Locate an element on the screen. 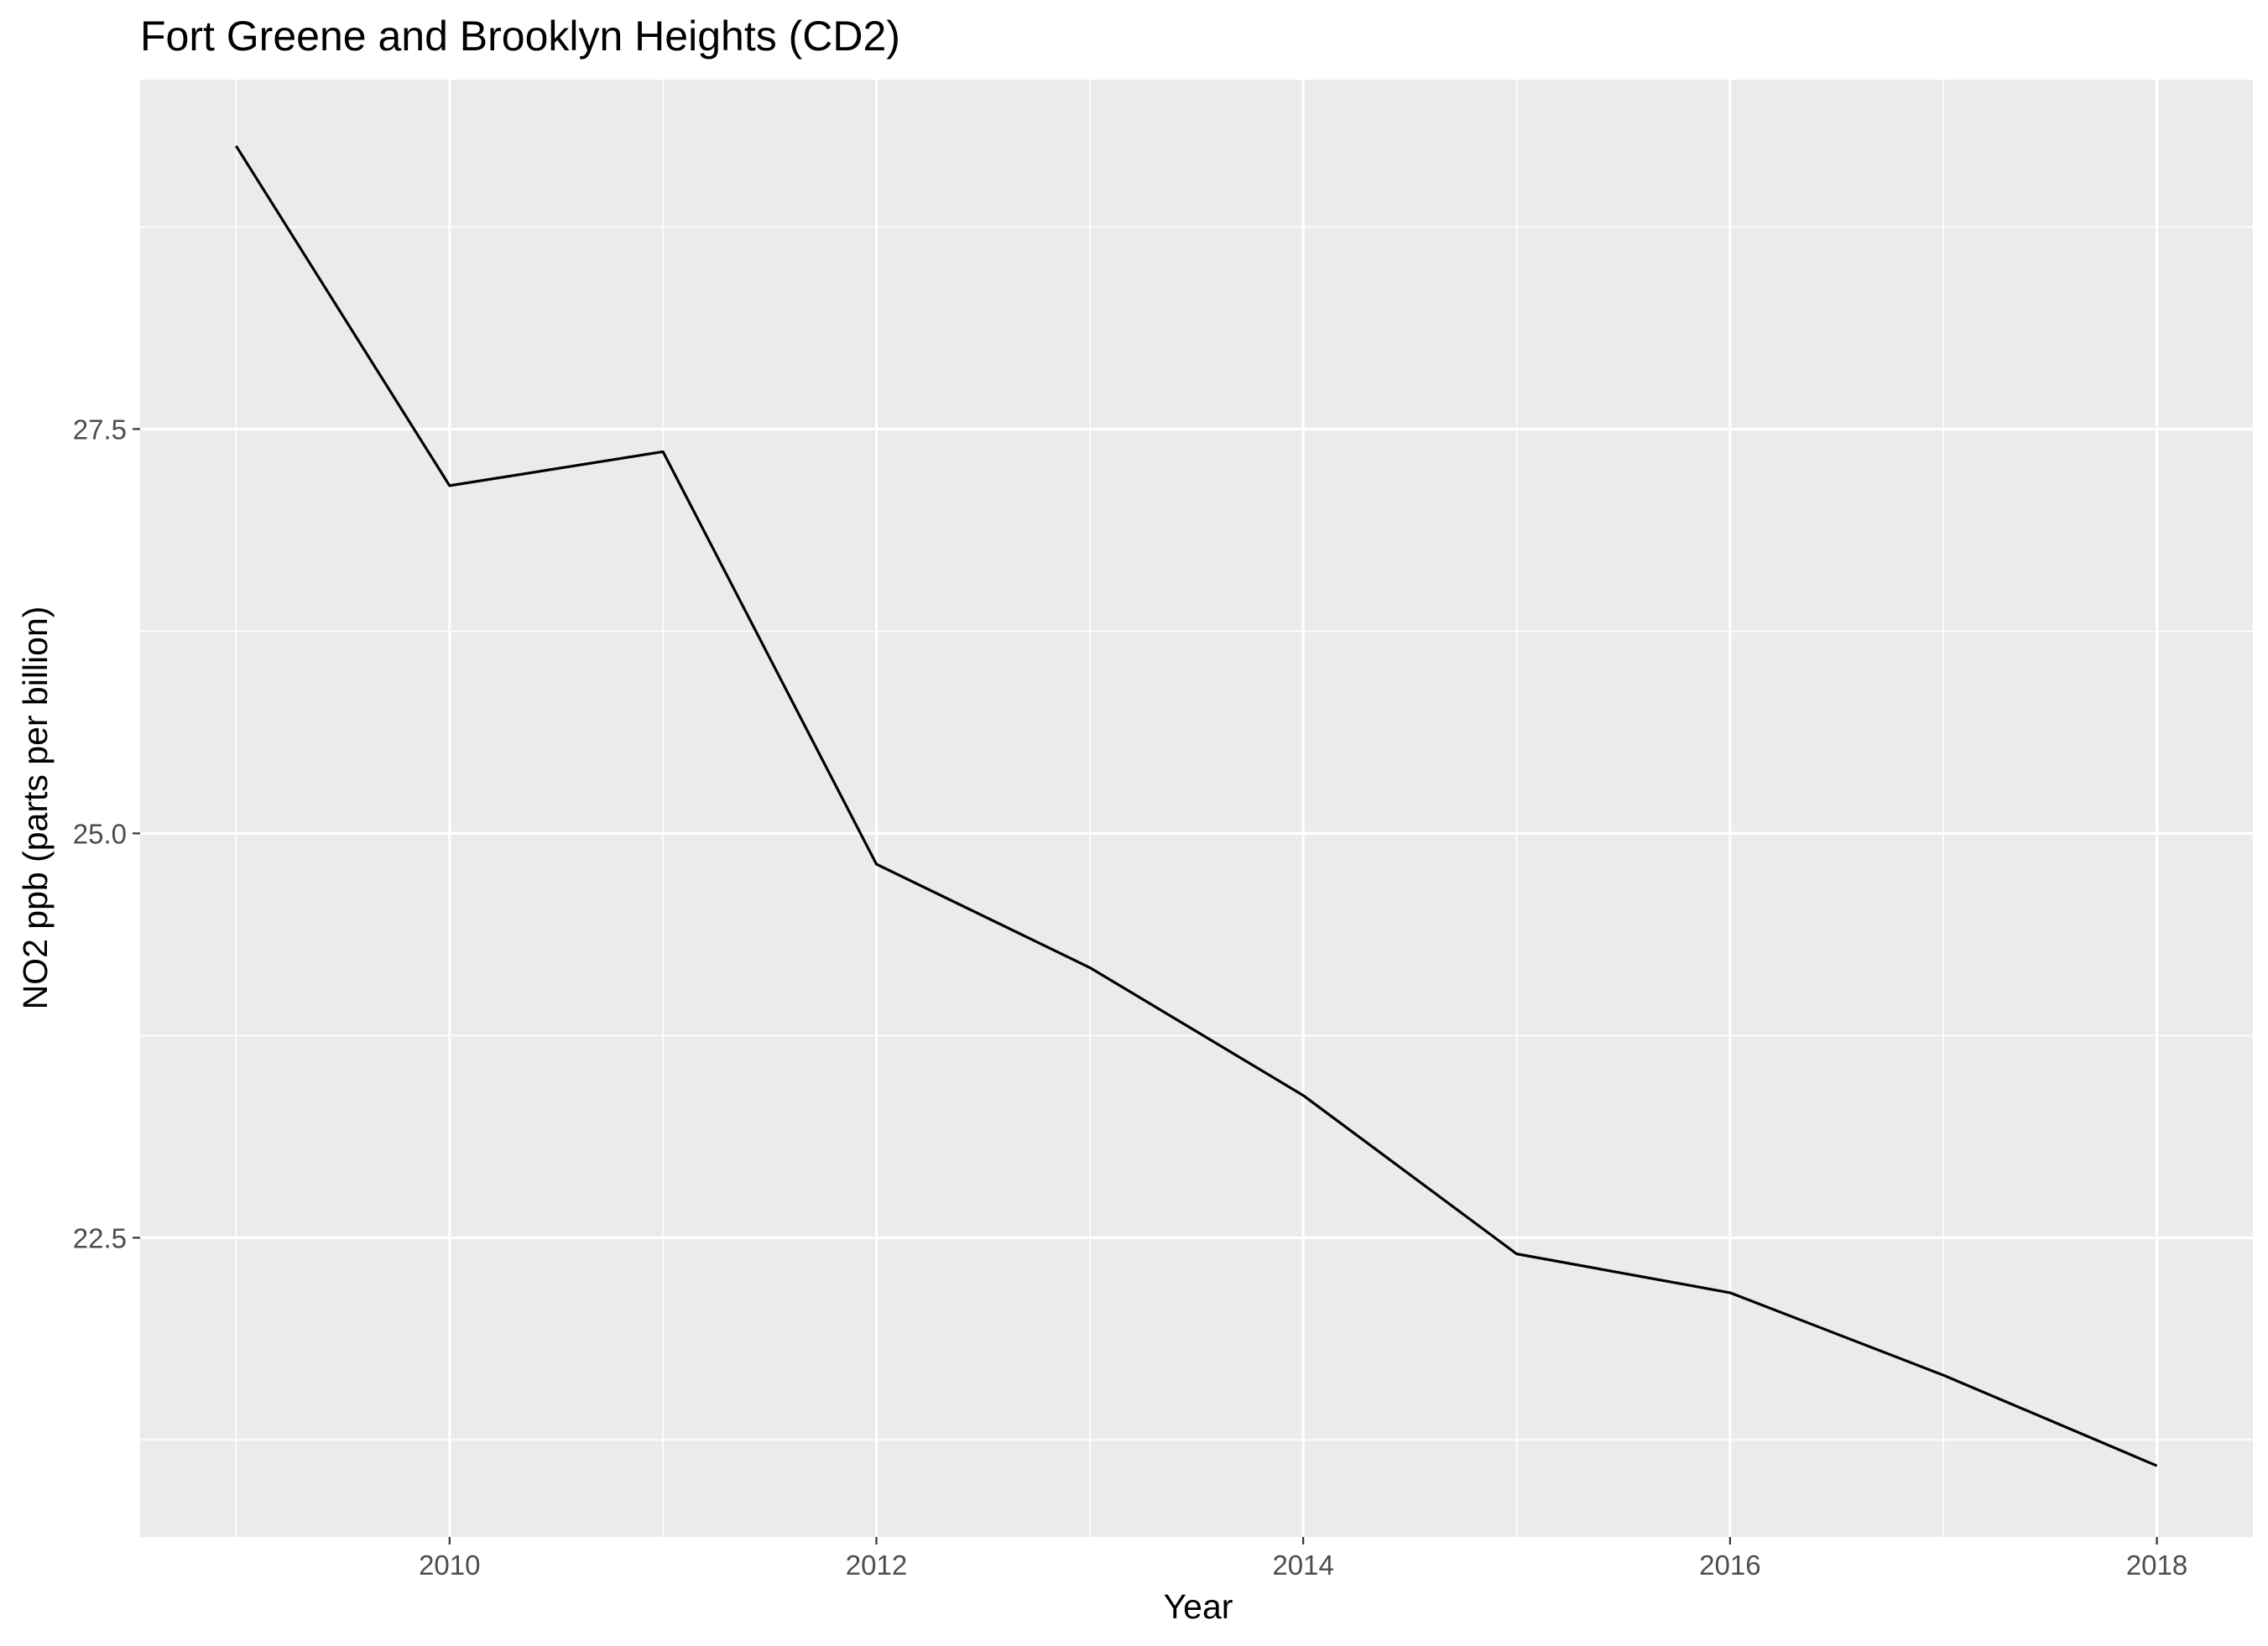  y-tick-label: 27.5 is located at coordinates (100, 430).